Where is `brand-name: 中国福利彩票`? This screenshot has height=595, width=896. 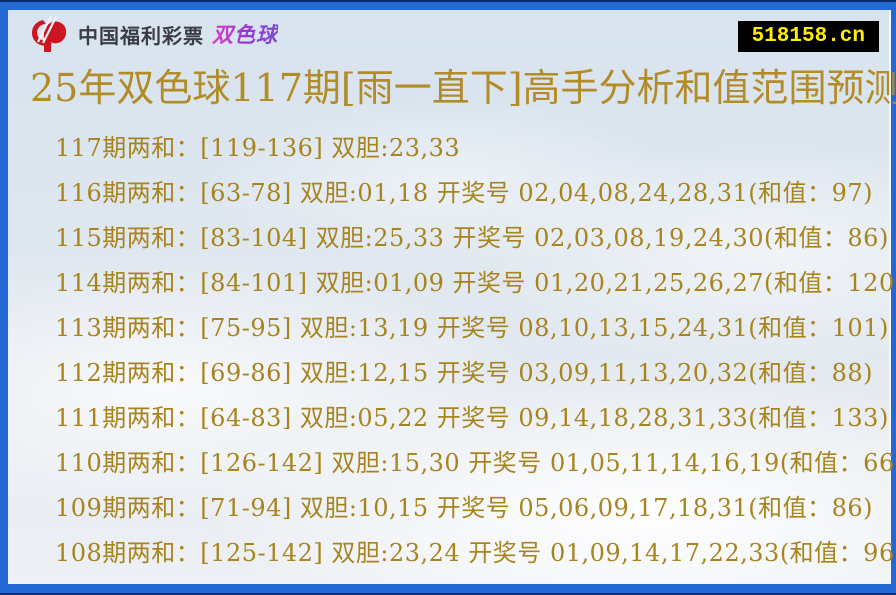
brand-name: 中国福利彩票 is located at coordinates (141, 36).